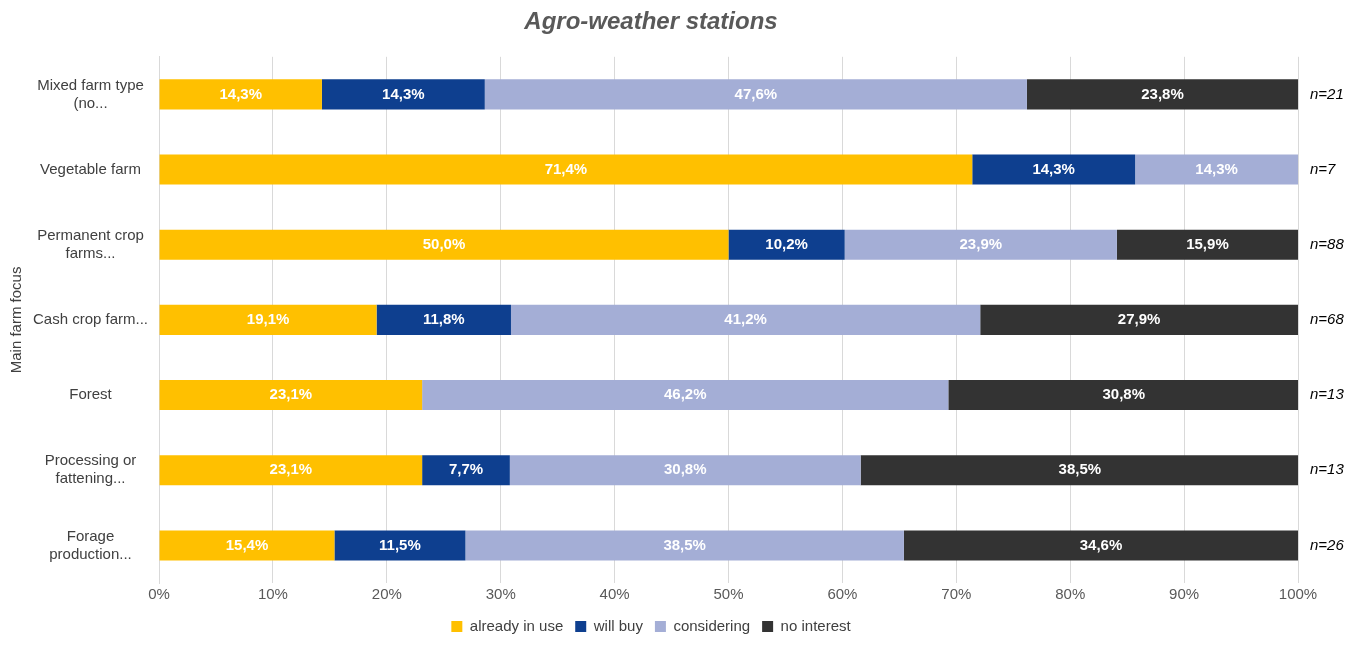  I want to click on data-label: 19,1%, so click(268, 319).